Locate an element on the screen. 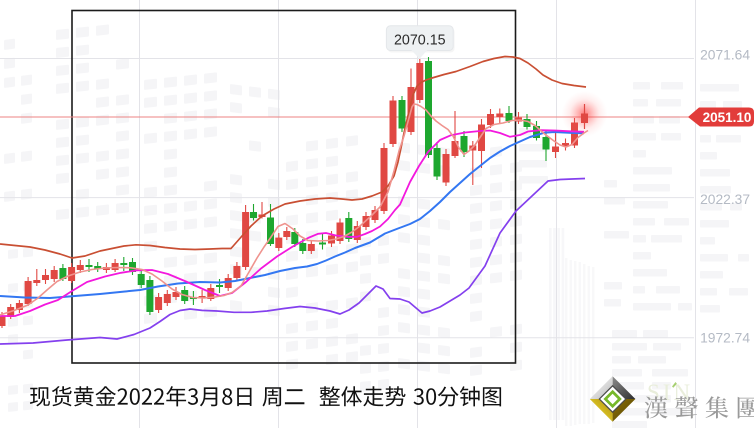  svg-text: SIN is located at coordinates (670, 392).